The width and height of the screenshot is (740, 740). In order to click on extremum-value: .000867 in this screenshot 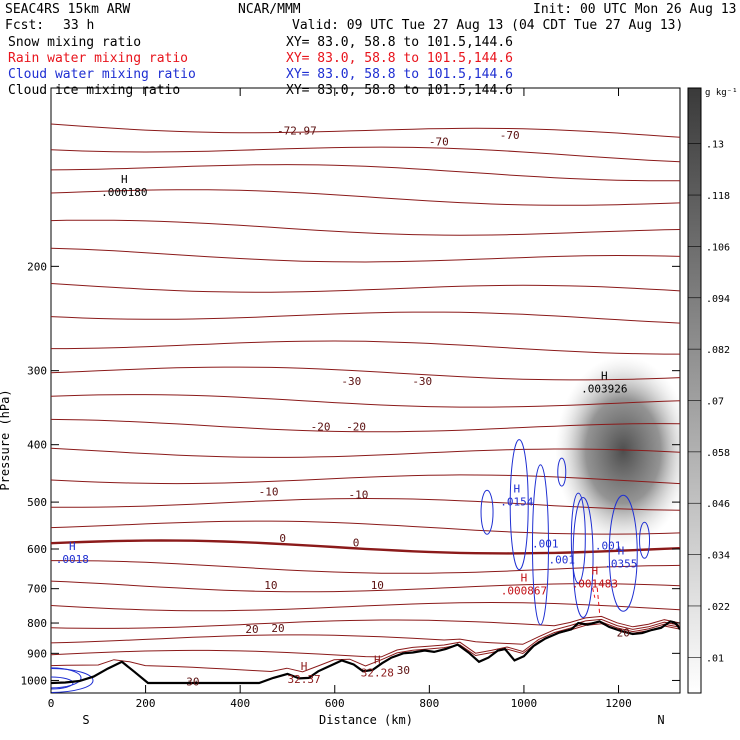, I will do `click(524, 591)`.